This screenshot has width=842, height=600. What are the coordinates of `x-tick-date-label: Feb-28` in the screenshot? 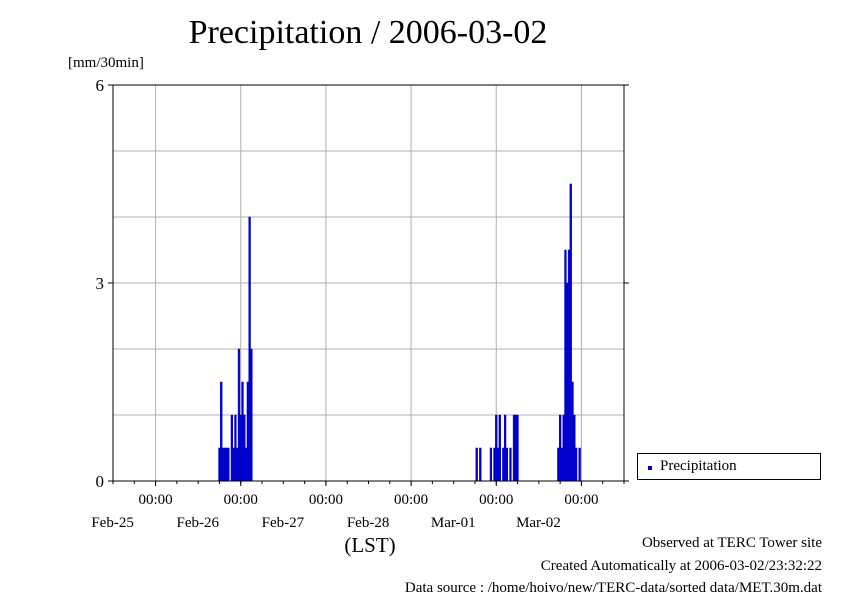 It's located at (368, 523).